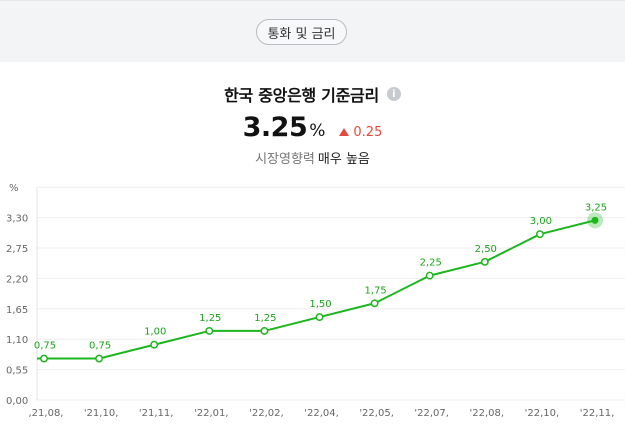  Describe the element at coordinates (46, 413) in the screenshot. I see `x-tick-label: ,21,08,` at that location.